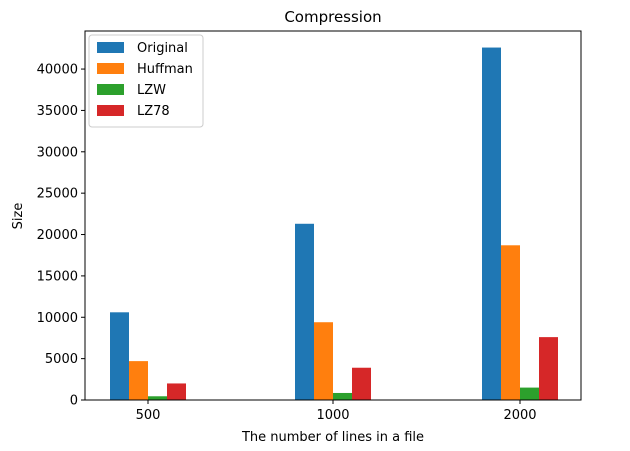  Describe the element at coordinates (57, 70) in the screenshot. I see `y-tick-label: 40000` at that location.